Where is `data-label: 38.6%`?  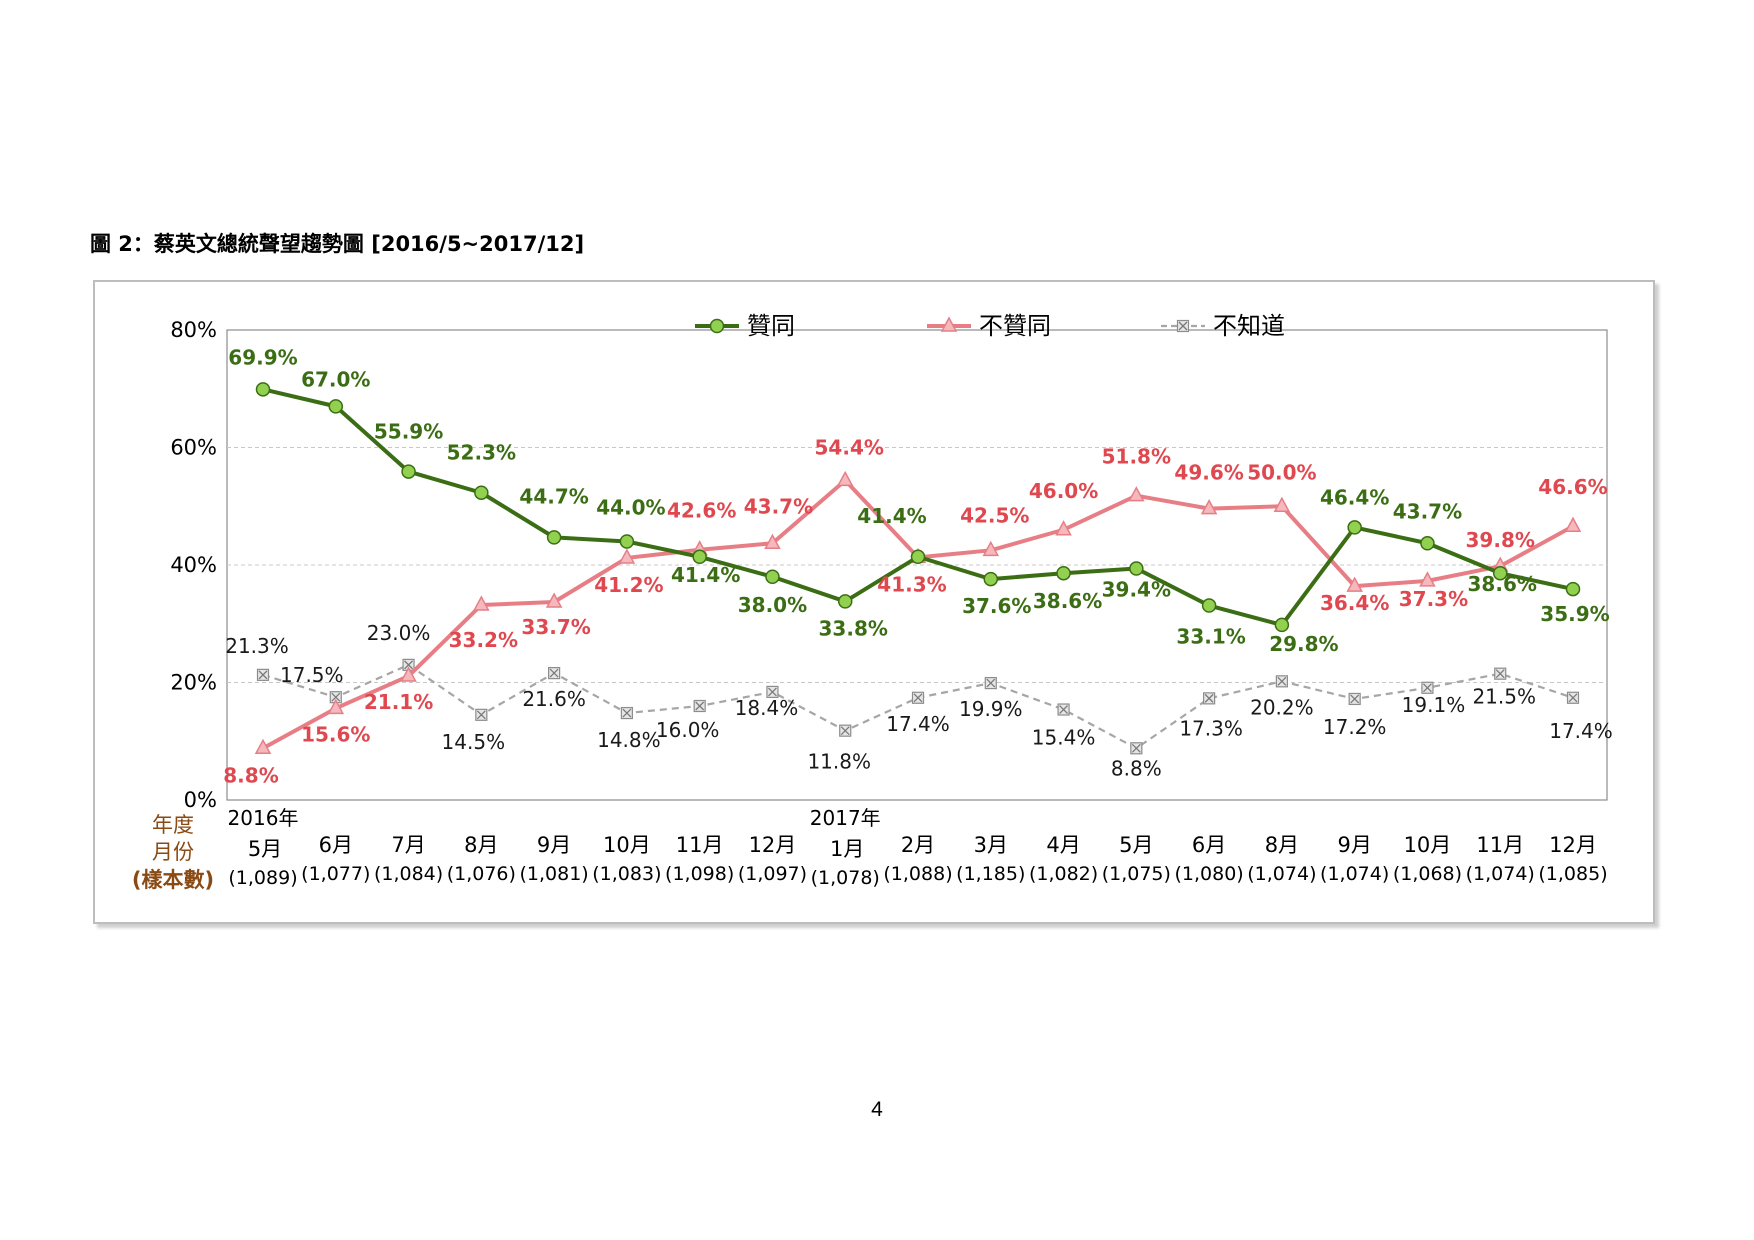 data-label: 38.6% is located at coordinates (1067, 601).